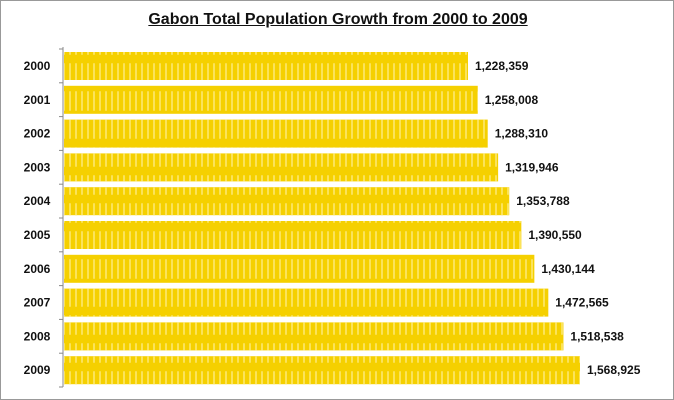 The width and height of the screenshot is (674, 400). I want to click on category-label: 2009, so click(37, 370).